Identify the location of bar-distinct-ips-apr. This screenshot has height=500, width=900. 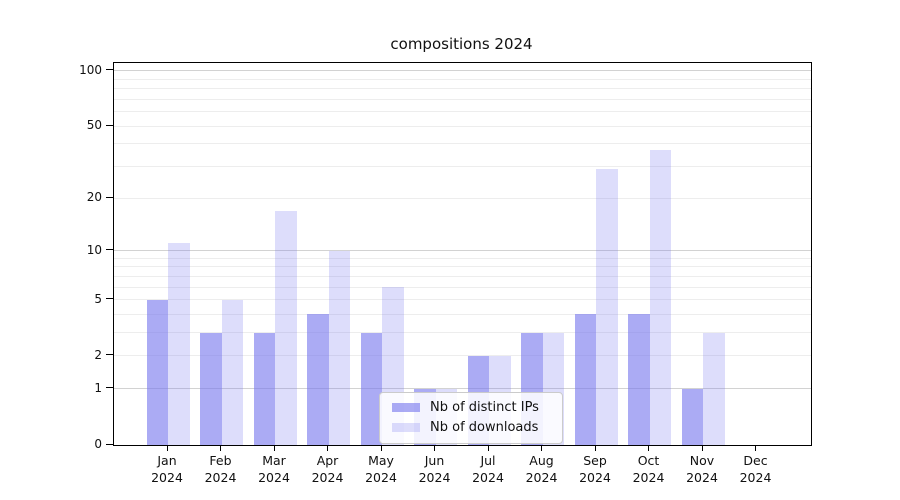
(318, 379).